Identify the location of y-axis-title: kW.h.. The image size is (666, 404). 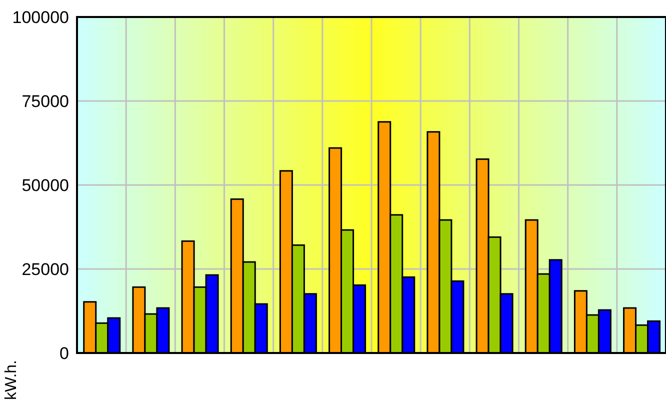
(11, 380).